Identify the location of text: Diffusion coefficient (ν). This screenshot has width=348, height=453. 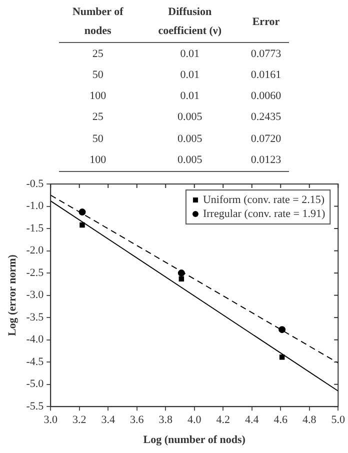
(189, 22).